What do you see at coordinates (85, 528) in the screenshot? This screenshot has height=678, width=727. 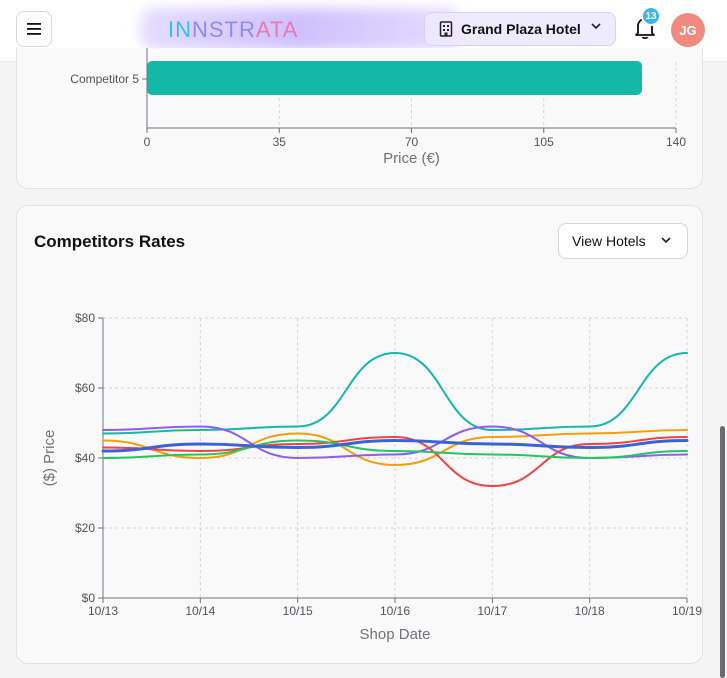 I see `line-y-tick-label: $20` at bounding box center [85, 528].